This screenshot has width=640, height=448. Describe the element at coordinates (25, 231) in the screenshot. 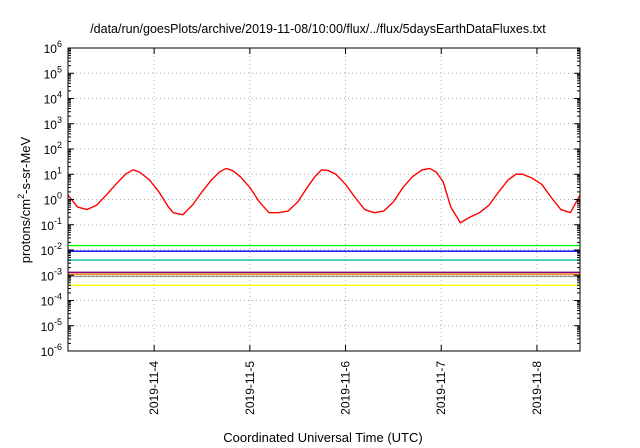

I see `y-axis-label-base: protons/cm` at that location.